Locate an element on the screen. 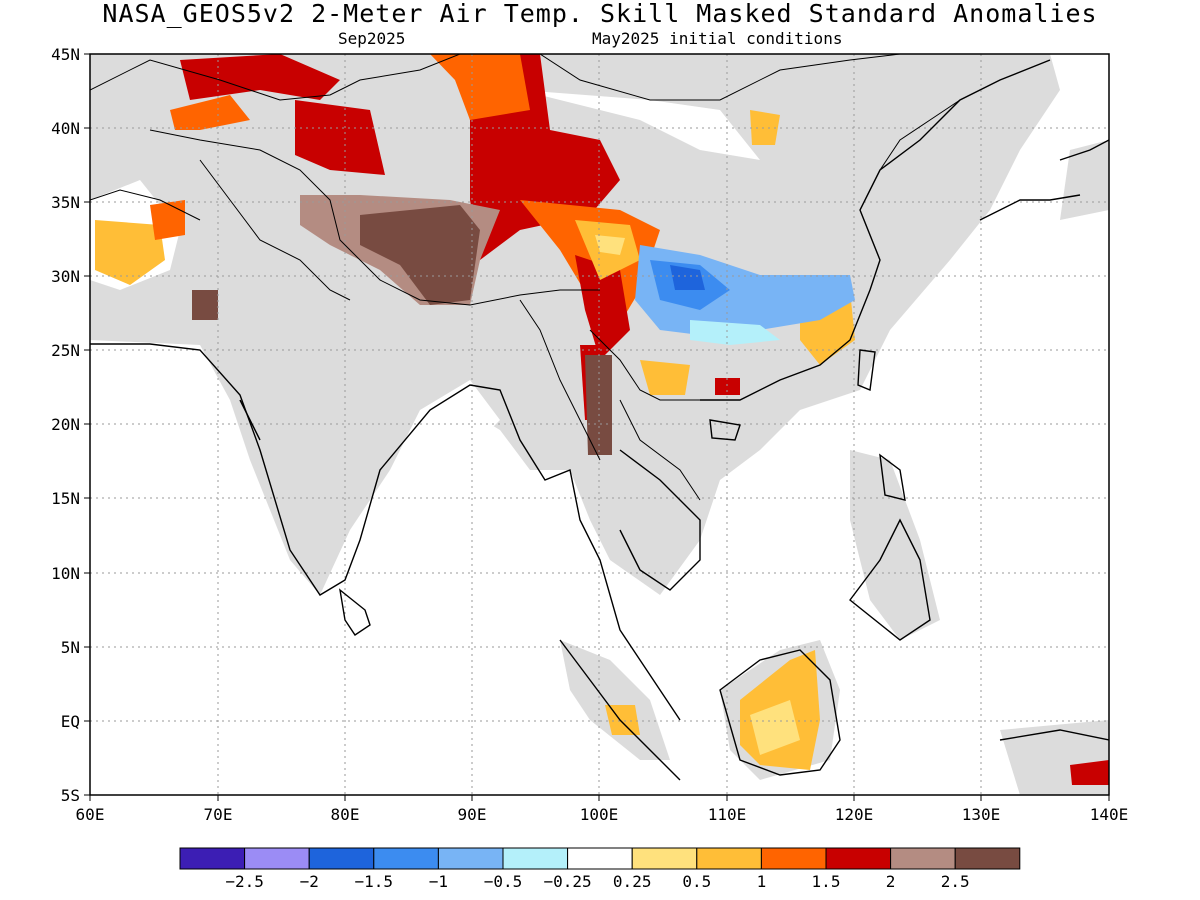  x-tick-label: 80E is located at coordinates (345, 814).